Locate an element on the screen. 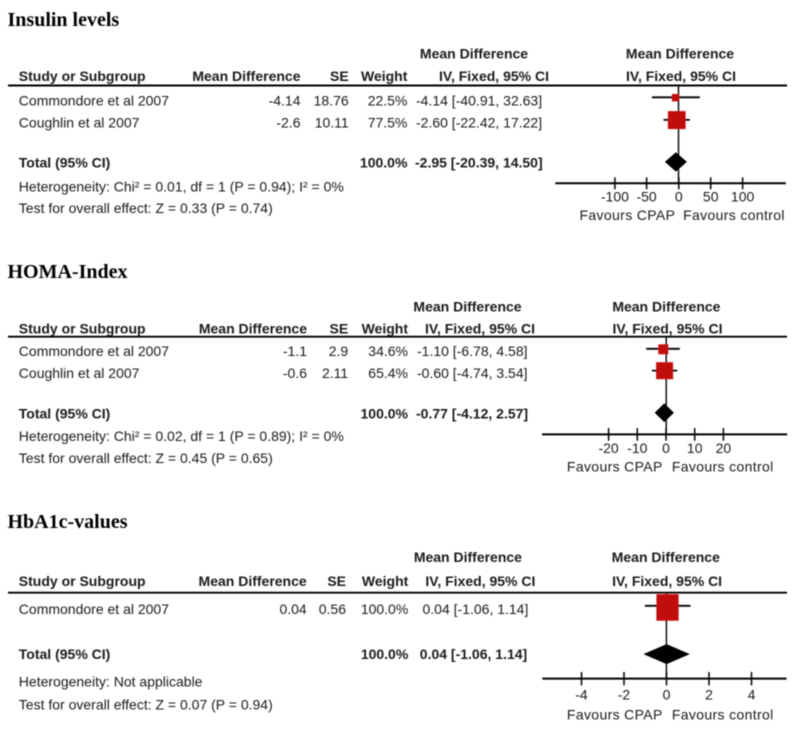 This screenshot has width=796, height=745. svg-text: -0.6 is located at coordinates (295, 373).